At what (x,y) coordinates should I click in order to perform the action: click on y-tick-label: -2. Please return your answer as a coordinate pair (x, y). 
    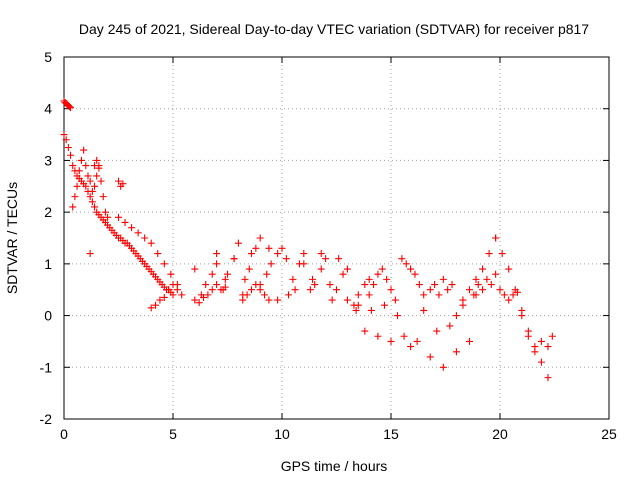
    Looking at the image, I should click on (46, 419).